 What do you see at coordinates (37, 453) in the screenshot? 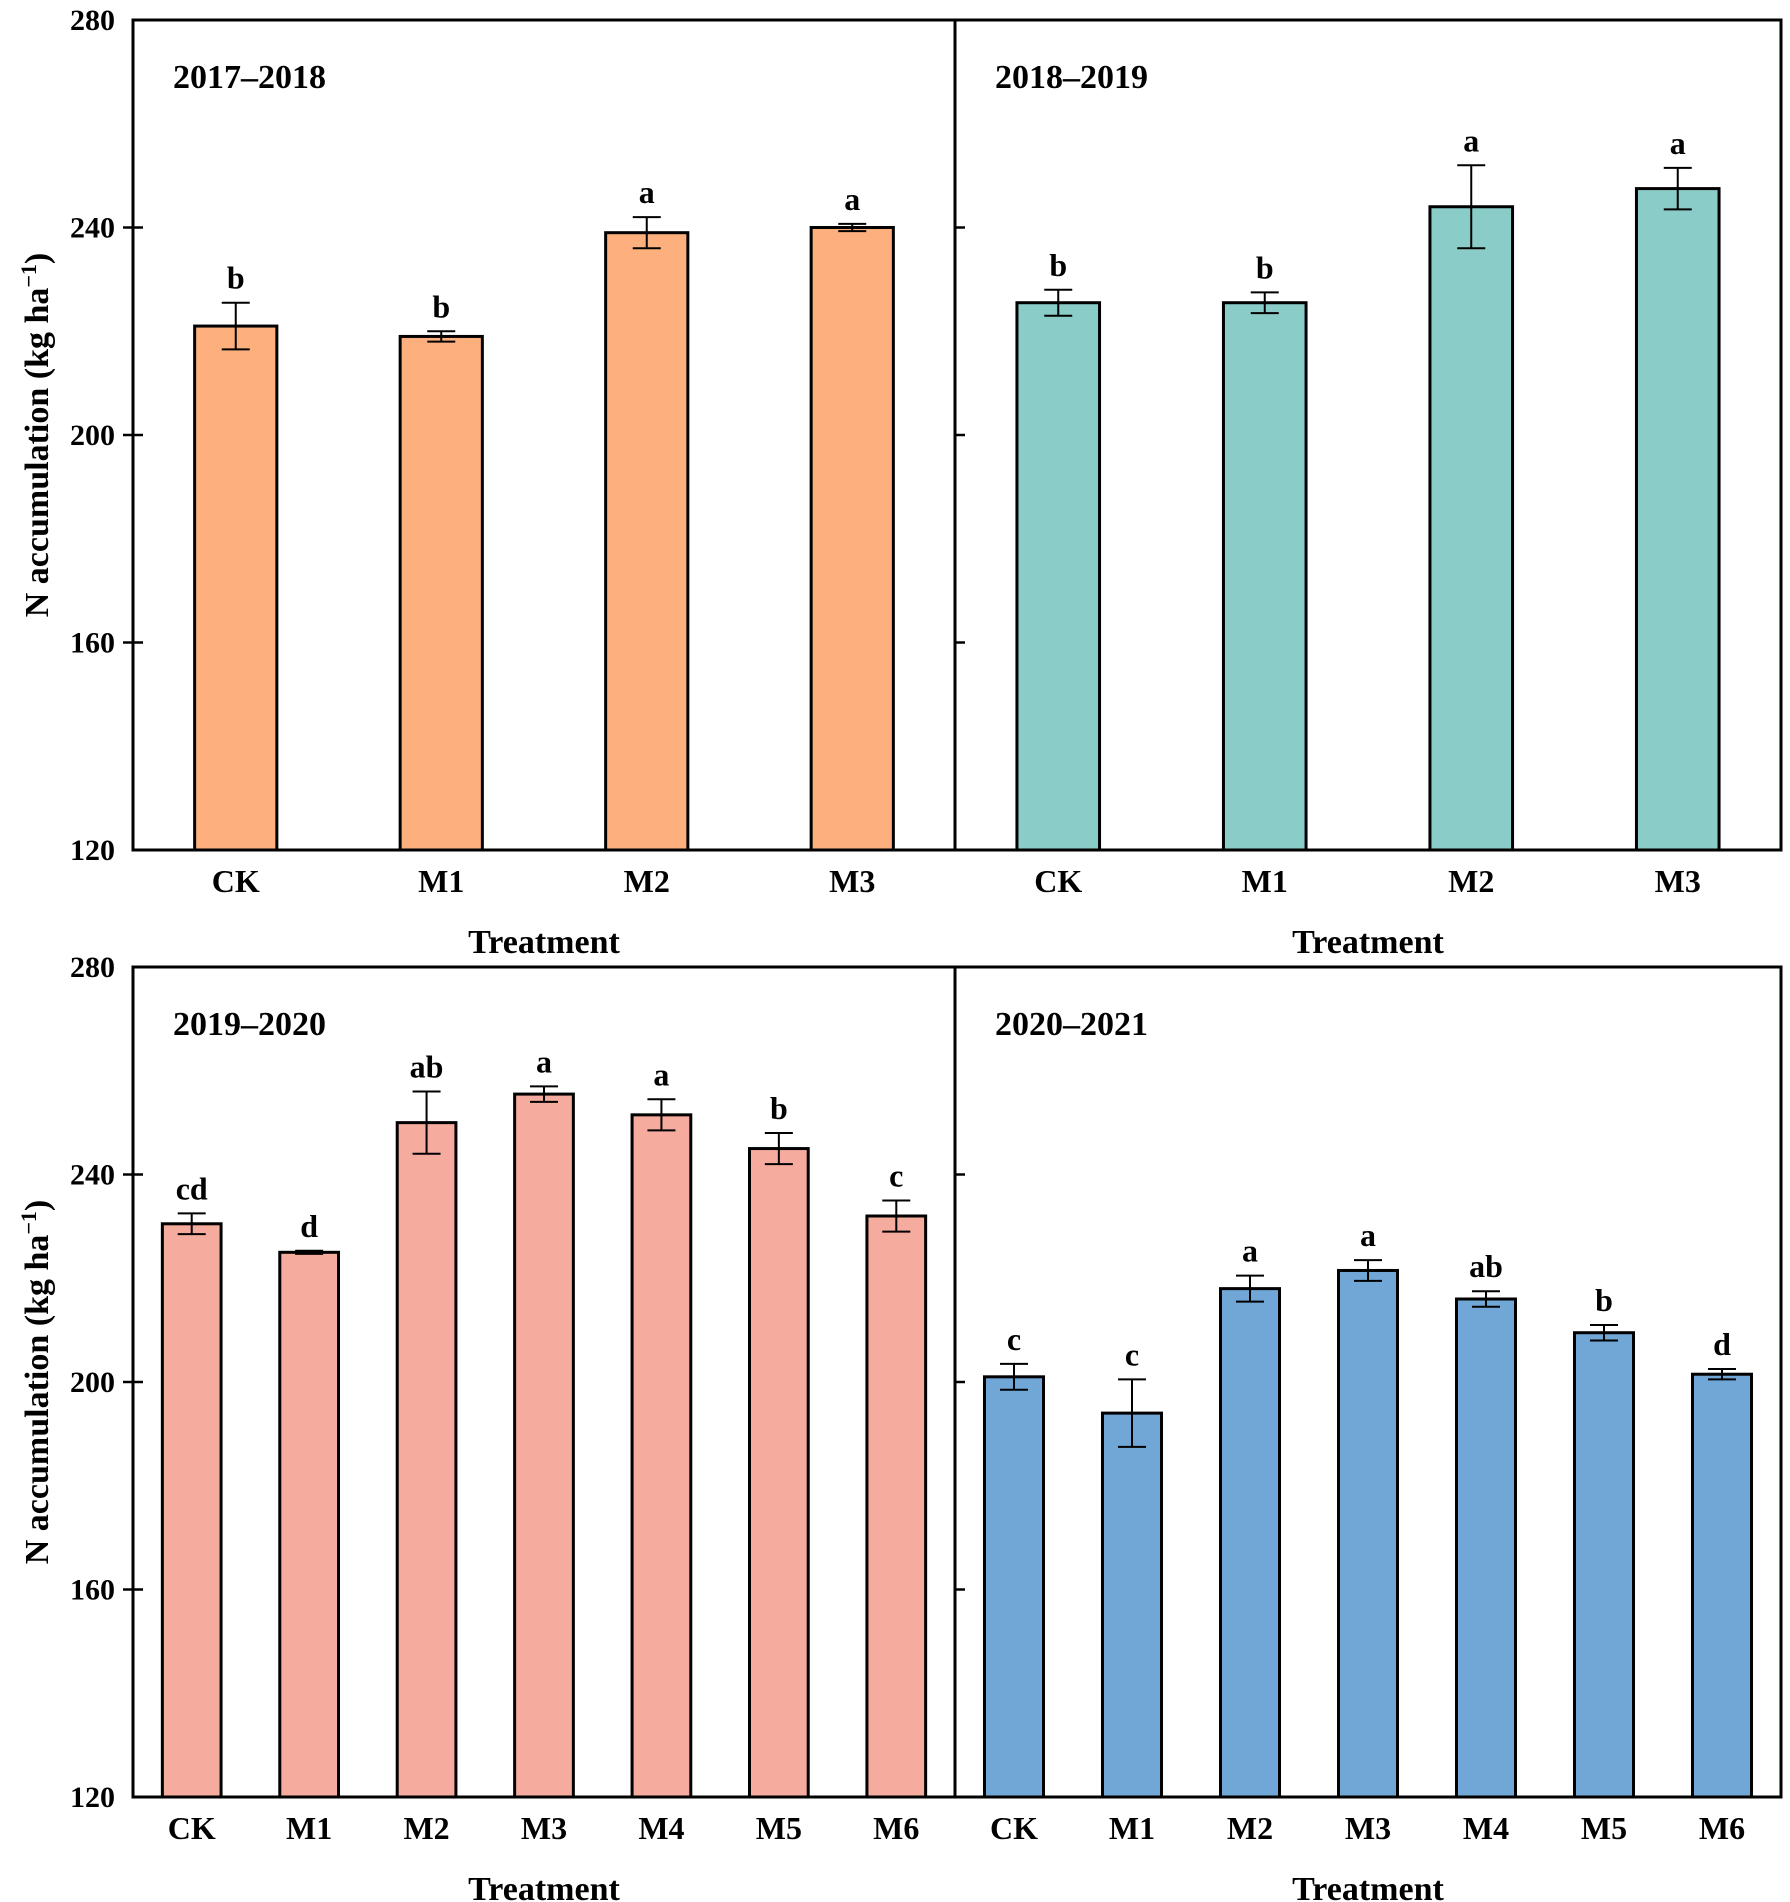
I see `y-axis-label-main: N accumulation (kg ha` at bounding box center [37, 453].